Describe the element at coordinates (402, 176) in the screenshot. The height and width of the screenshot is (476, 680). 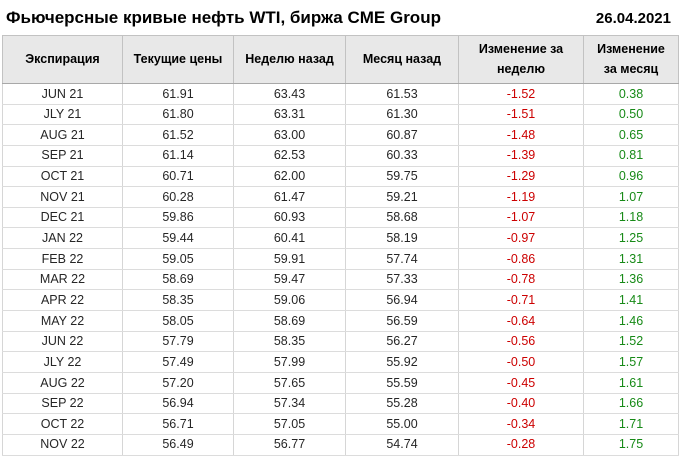
I see `cell-month-ago: 59.75` at that location.